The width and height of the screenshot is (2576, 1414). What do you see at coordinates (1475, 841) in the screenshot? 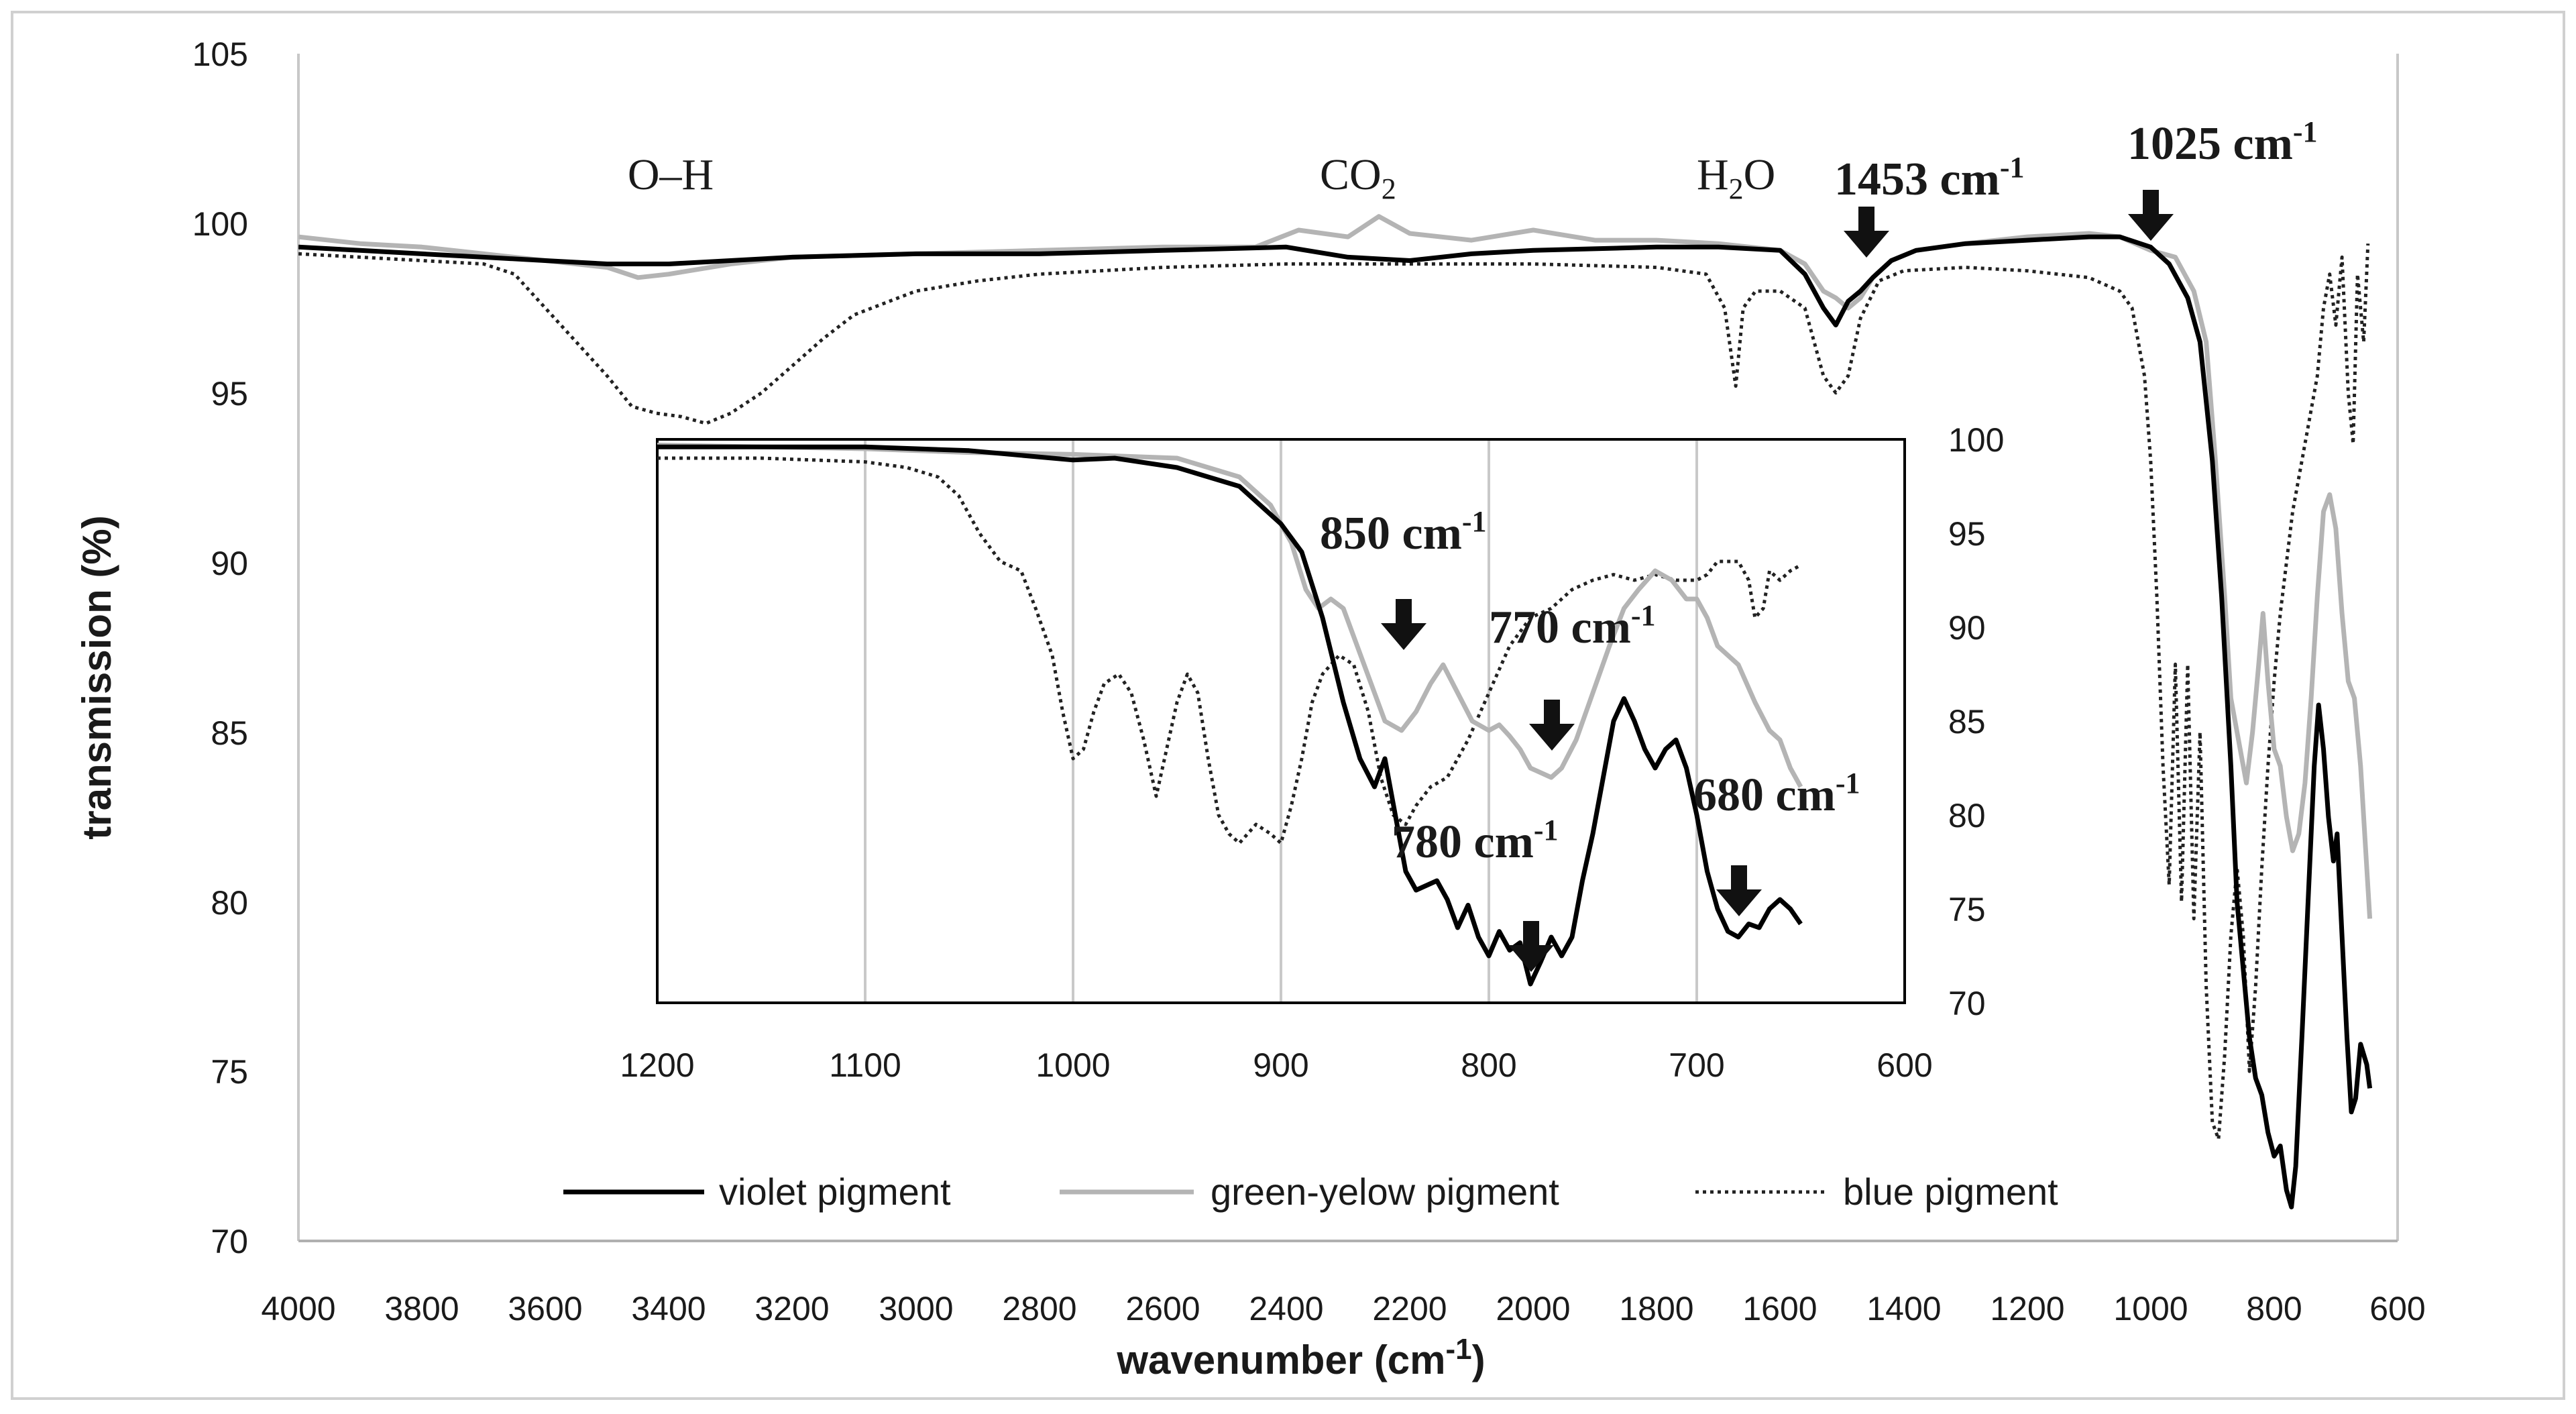
I see `annotation-780: 780 cm-1` at bounding box center [1475, 841].